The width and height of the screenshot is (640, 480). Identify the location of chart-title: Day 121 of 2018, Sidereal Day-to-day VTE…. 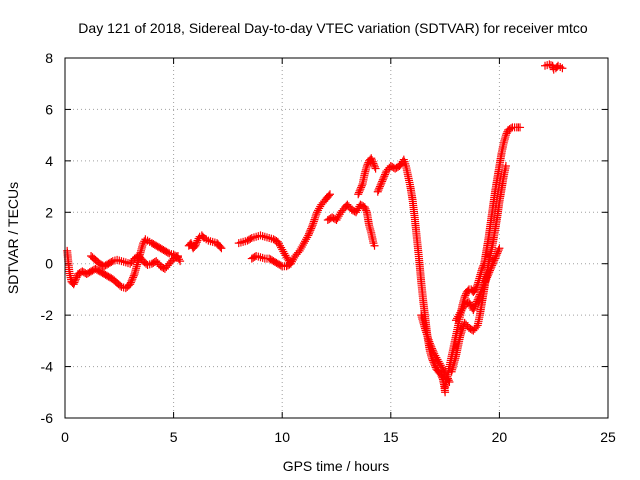
(333, 28).